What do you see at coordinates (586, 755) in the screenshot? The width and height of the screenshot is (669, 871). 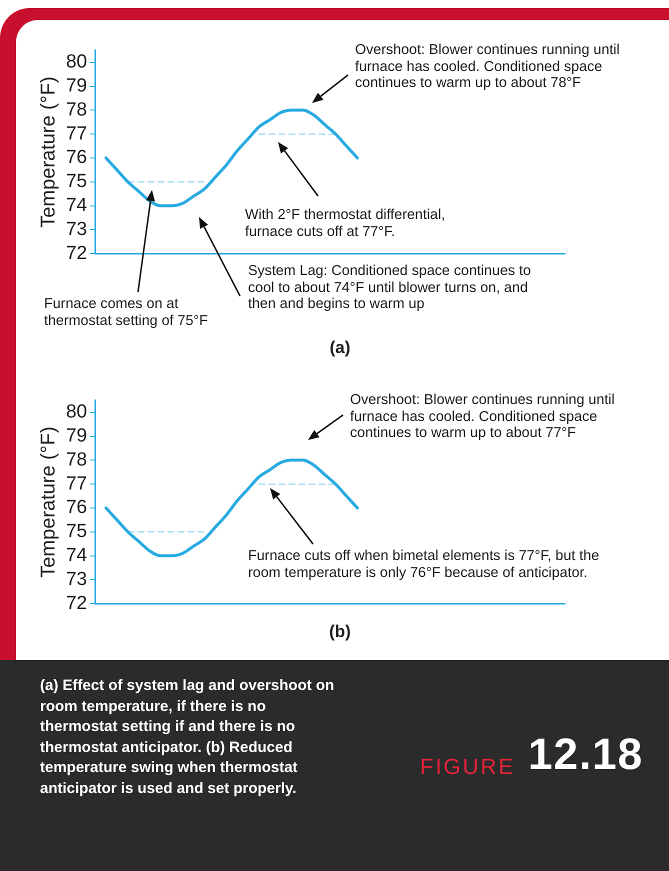 I see `text: 12.18` at bounding box center [586, 755].